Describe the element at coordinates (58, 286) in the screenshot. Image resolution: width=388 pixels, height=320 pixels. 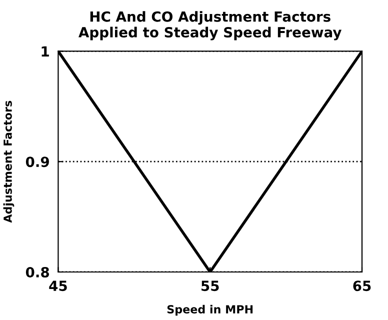
I see `x-tick-label: 45` at that location.